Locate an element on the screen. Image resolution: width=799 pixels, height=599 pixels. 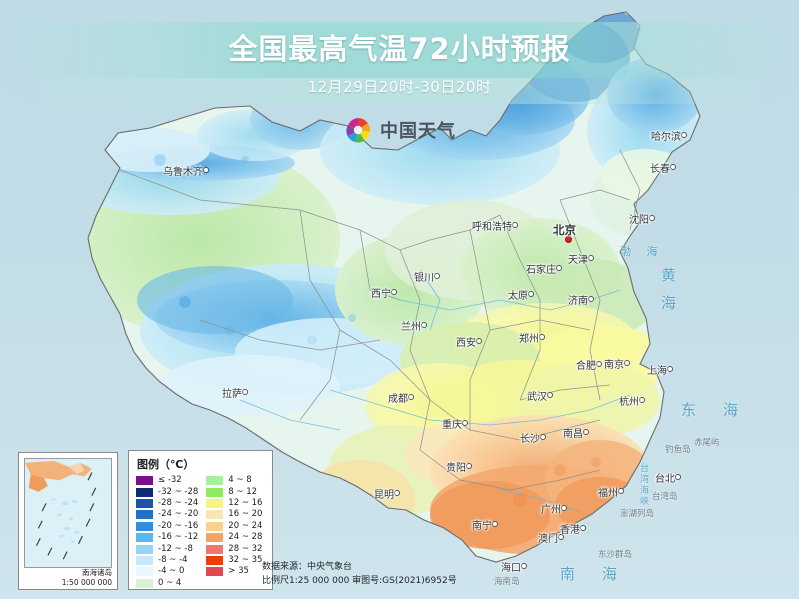
legend-label: -4 ~ 0 is located at coordinates (171, 571).